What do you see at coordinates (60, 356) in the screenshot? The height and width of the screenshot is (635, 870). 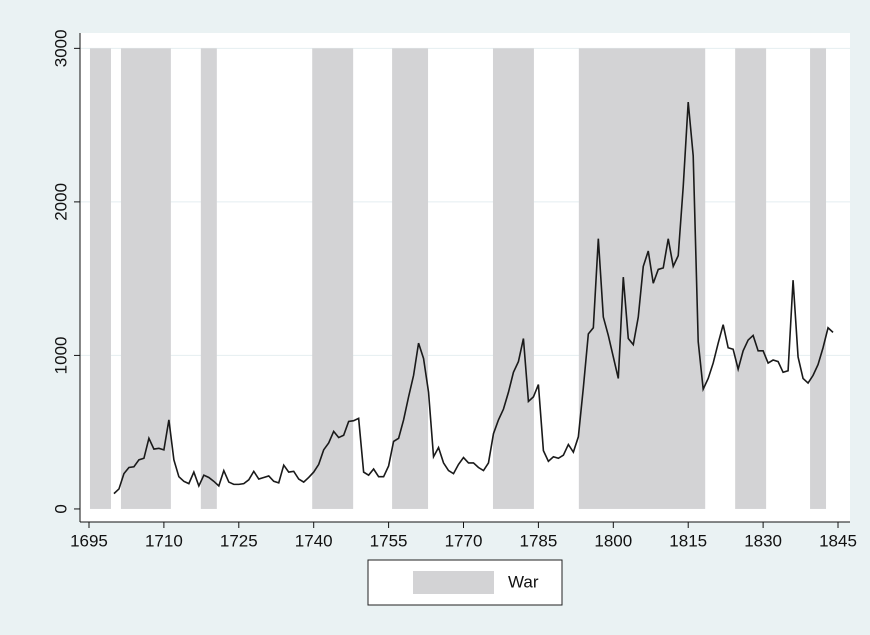 I see `y-tick-label: 1000` at bounding box center [60, 356].